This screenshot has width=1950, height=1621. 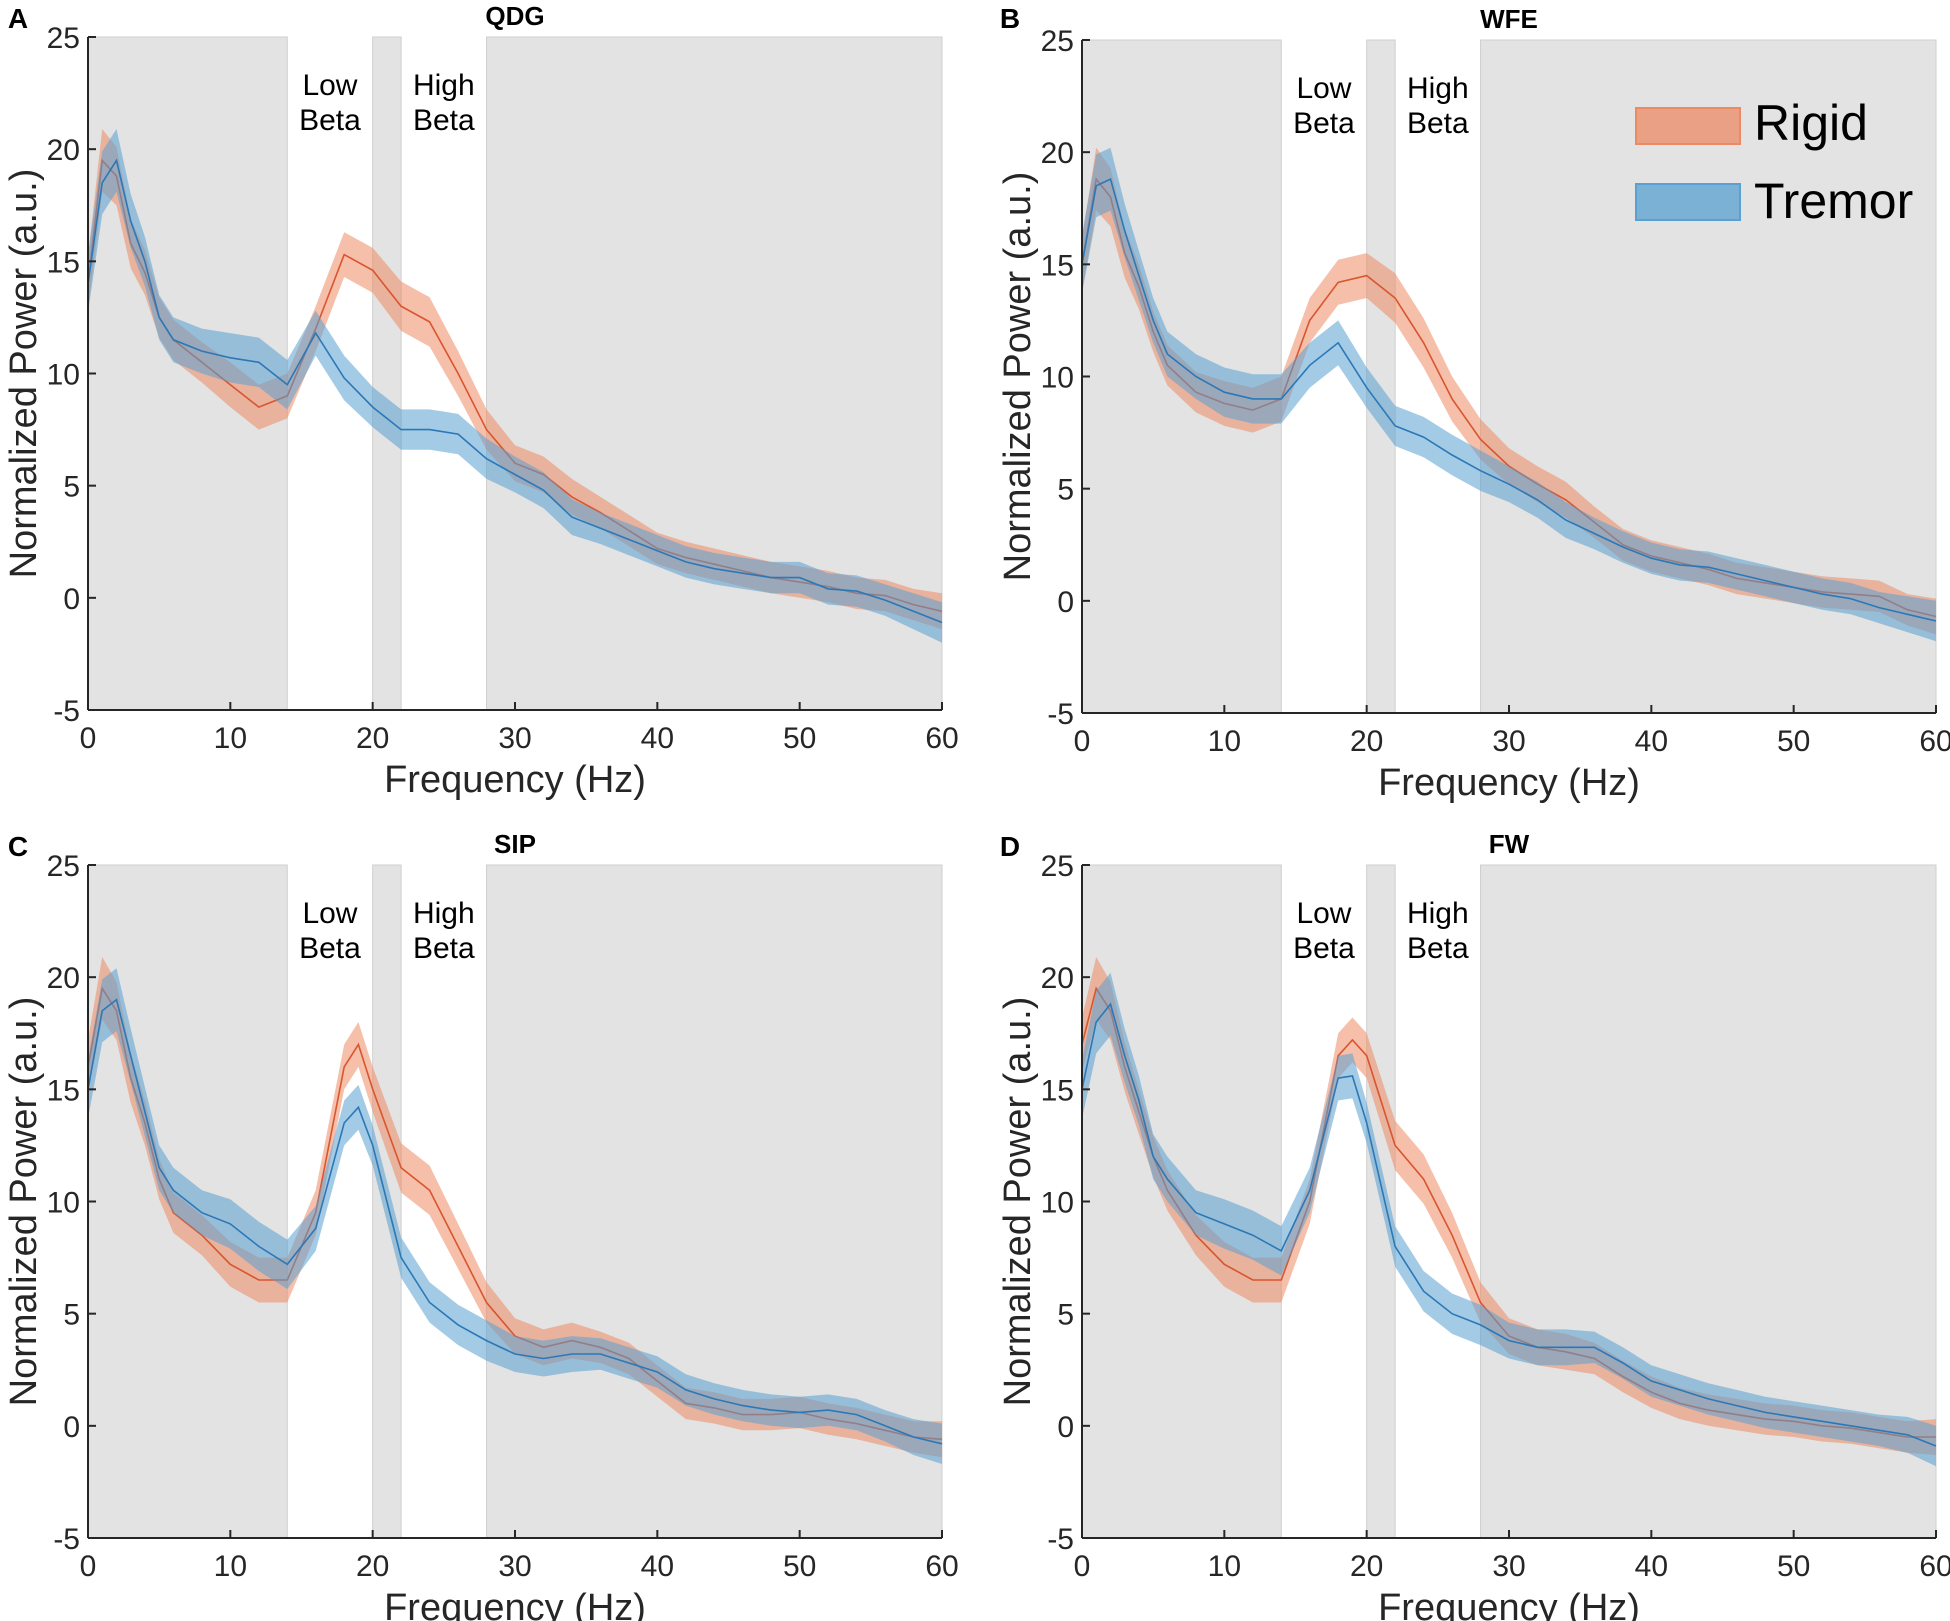 I want to click on panel-letter: A, so click(x=18, y=18).